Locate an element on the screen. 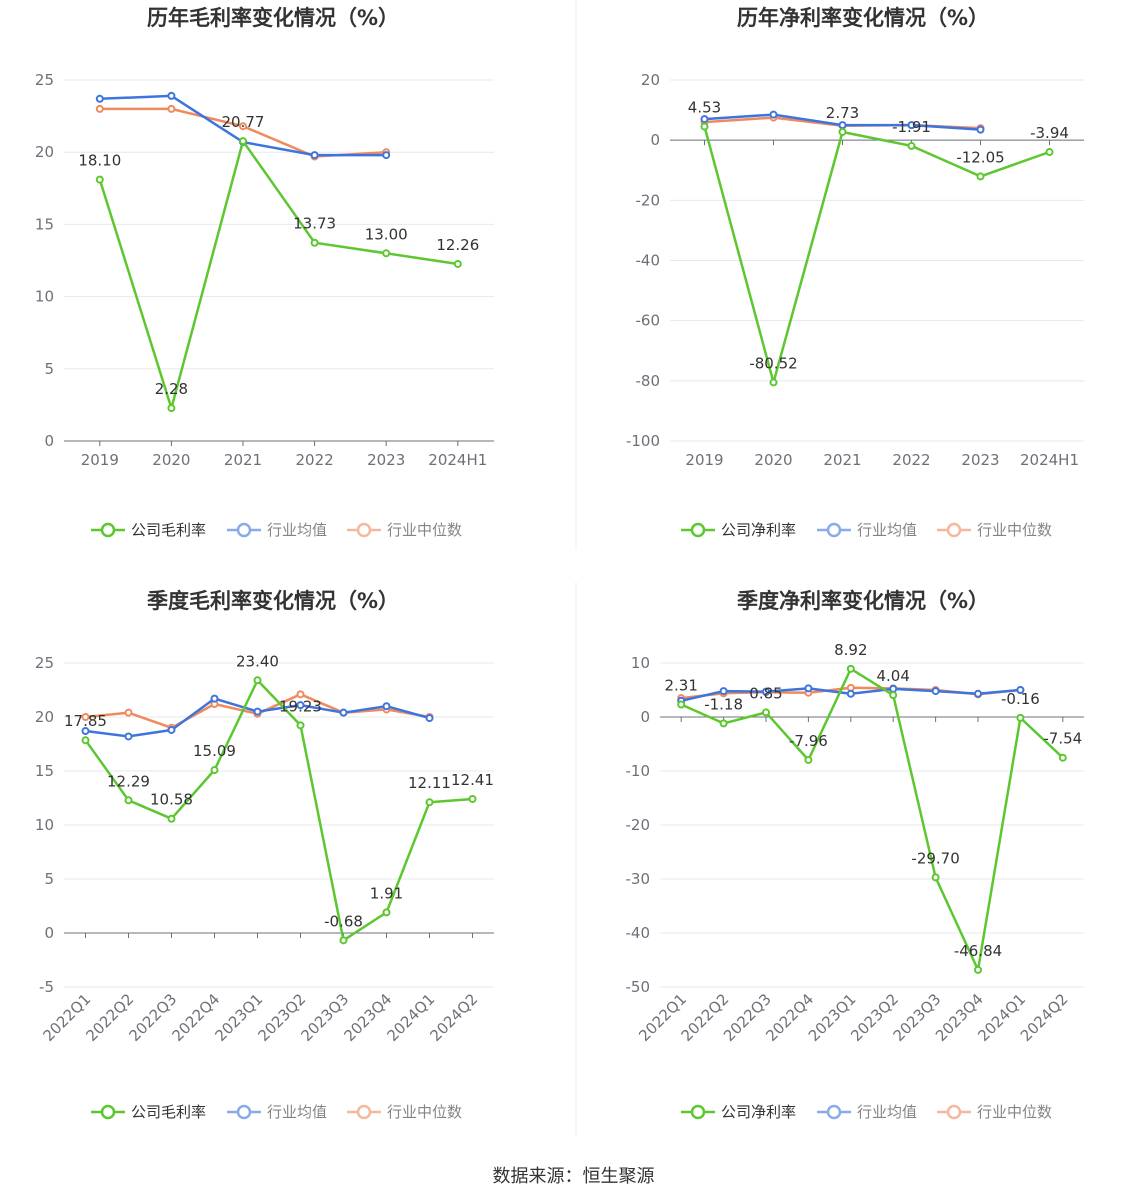  y-tick-label: 0 is located at coordinates (49, 441).